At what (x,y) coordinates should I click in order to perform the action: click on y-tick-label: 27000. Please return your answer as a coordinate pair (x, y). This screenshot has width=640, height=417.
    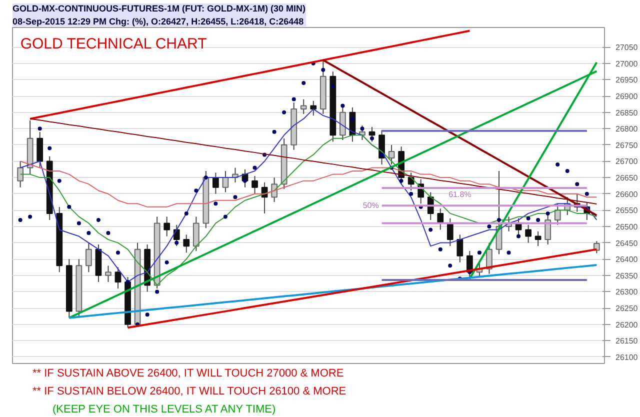
    Looking at the image, I should click on (627, 63).